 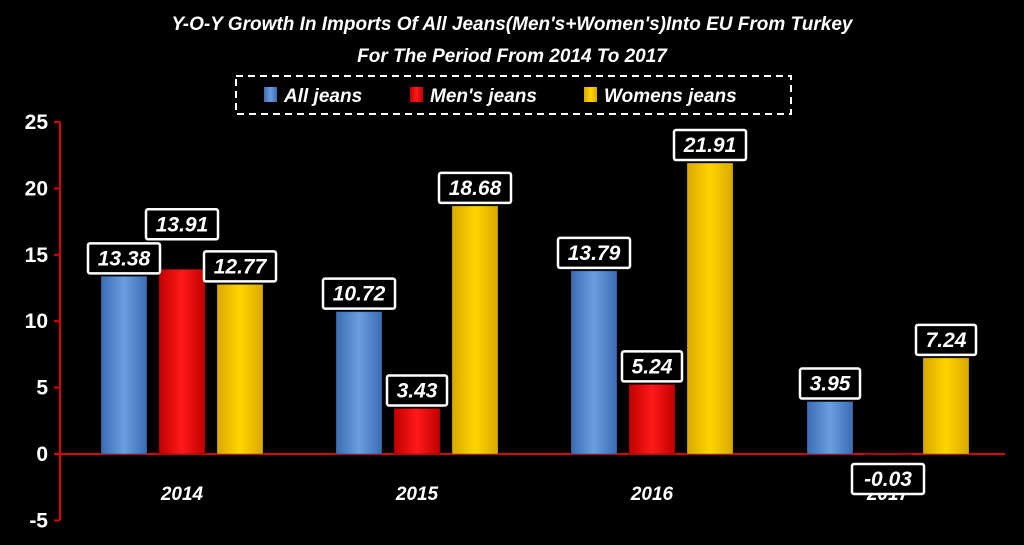 What do you see at coordinates (417, 431) in the screenshot?
I see `bar-men-s-jeans-2015` at bounding box center [417, 431].